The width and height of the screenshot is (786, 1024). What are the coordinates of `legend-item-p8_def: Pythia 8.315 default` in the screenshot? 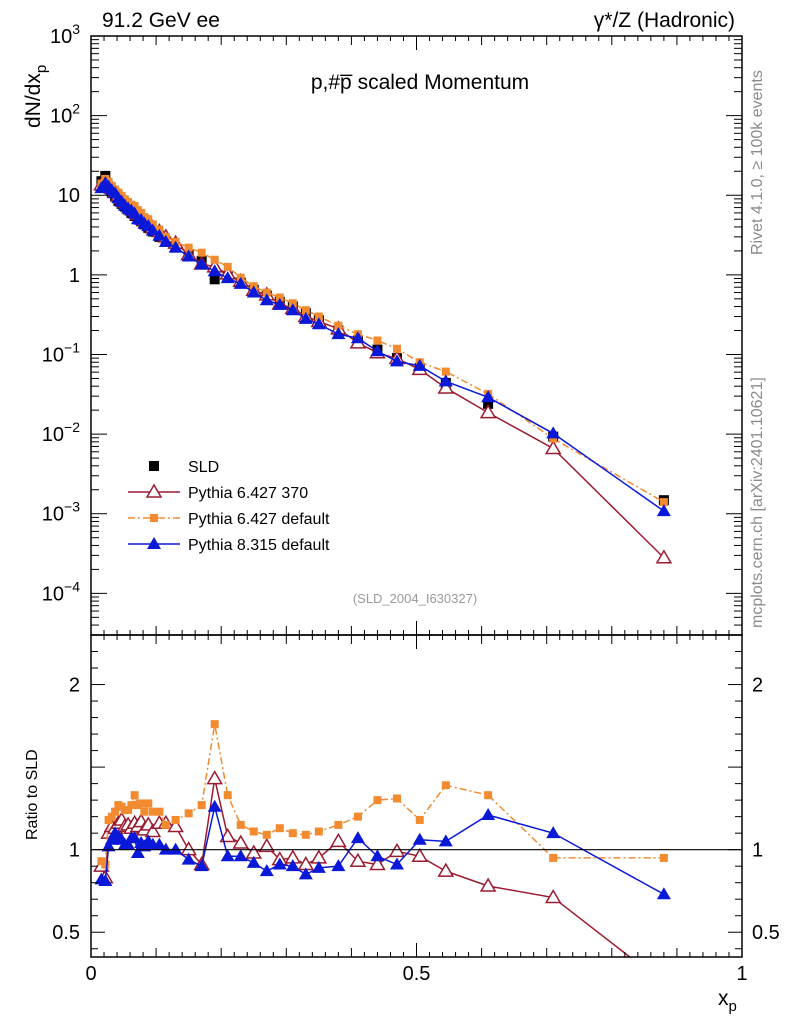 It's located at (229, 545).